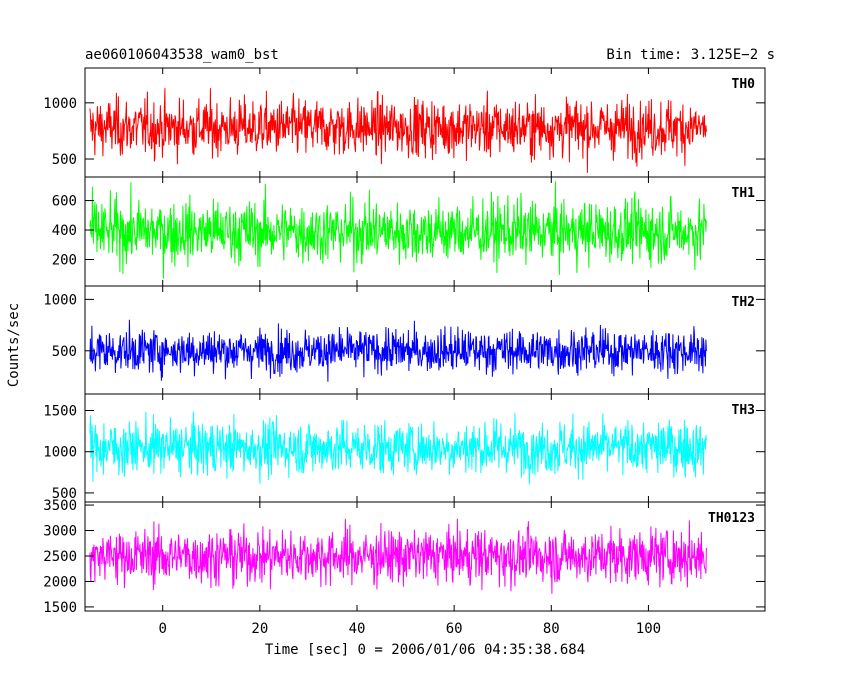  I want to click on x-axis: 0 20 40 60 80 100, so click(409, 629).